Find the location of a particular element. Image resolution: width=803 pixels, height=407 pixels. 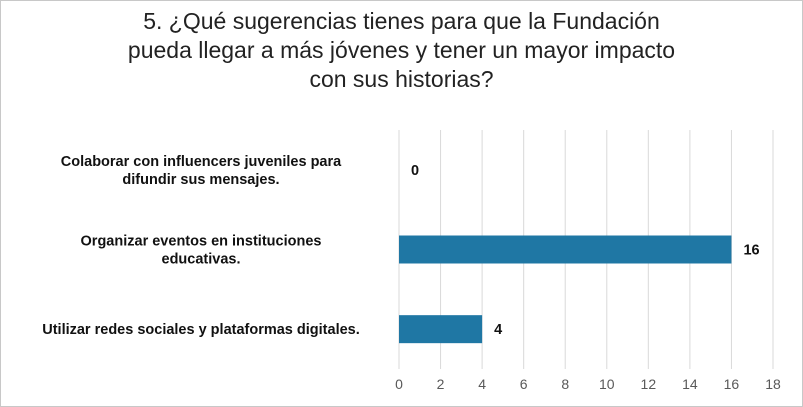

data-label: 0 is located at coordinates (415, 171).